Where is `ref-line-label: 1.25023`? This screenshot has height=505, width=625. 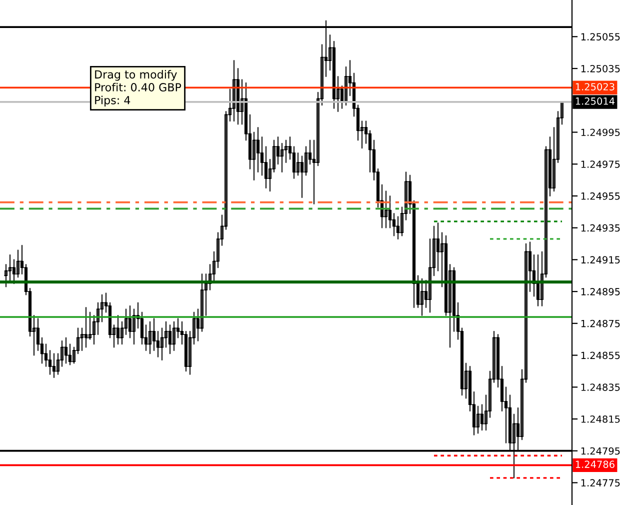
ref-line-label: 1.25023 is located at coordinates (595, 86).